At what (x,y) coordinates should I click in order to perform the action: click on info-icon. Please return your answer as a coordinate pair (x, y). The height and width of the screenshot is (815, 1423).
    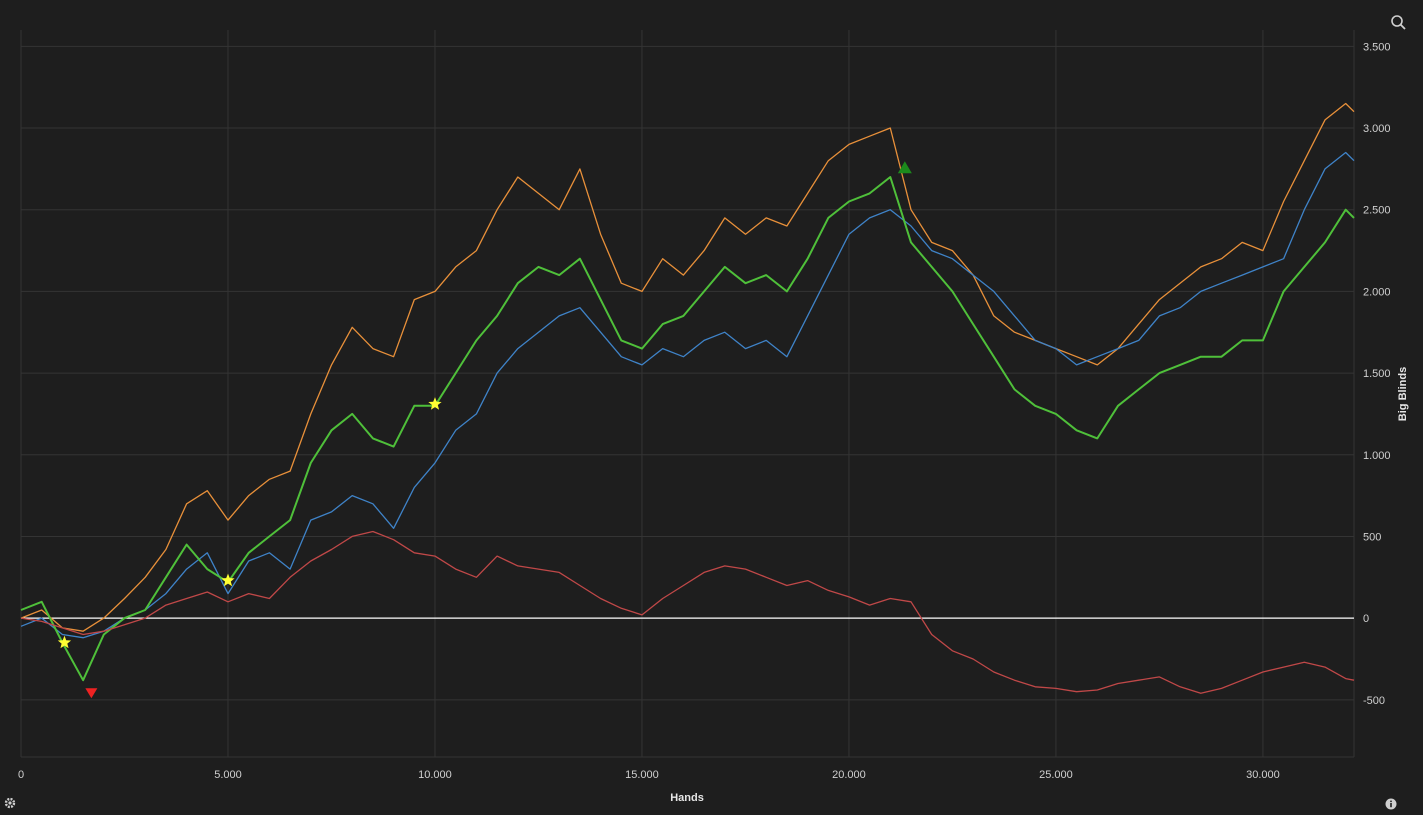
    Looking at the image, I should click on (1391, 803).